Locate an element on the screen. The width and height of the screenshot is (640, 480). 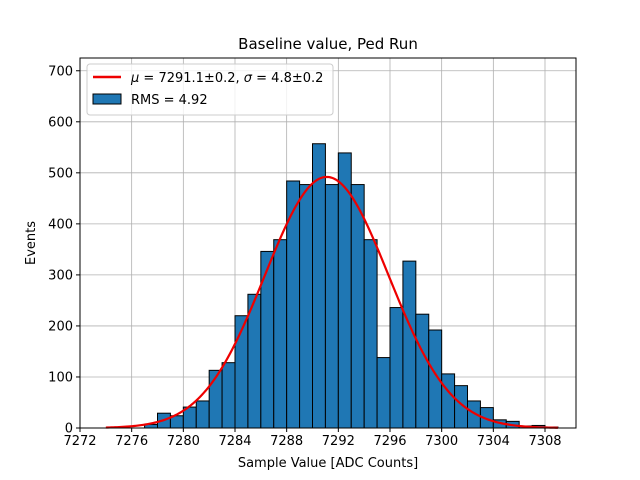
legend-histogram-label: RMS = 4.92 is located at coordinates (169, 100).